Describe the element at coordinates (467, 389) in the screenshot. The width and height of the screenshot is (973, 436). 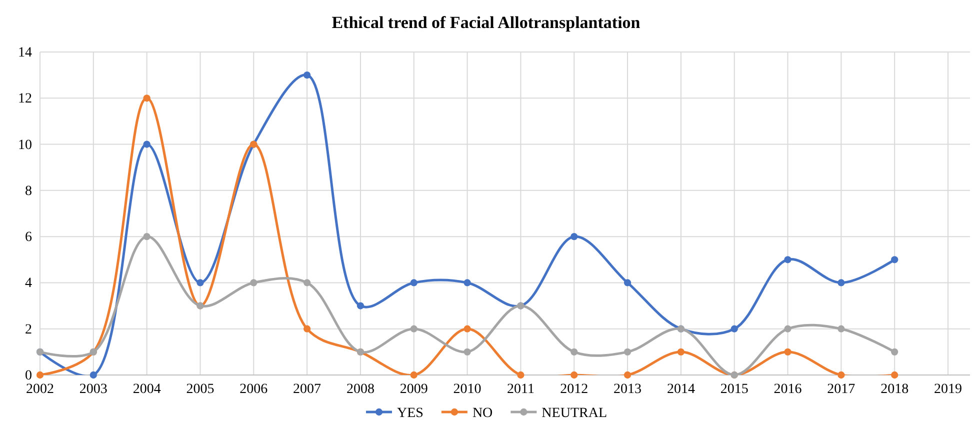
I see `x-tick-label: 2010` at that location.